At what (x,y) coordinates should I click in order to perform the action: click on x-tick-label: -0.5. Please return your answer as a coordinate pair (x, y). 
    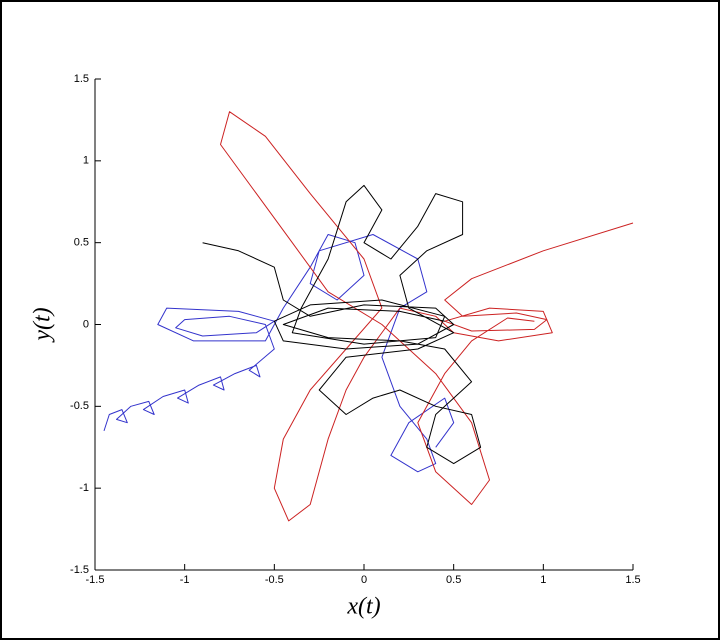
    Looking at the image, I should click on (274, 580).